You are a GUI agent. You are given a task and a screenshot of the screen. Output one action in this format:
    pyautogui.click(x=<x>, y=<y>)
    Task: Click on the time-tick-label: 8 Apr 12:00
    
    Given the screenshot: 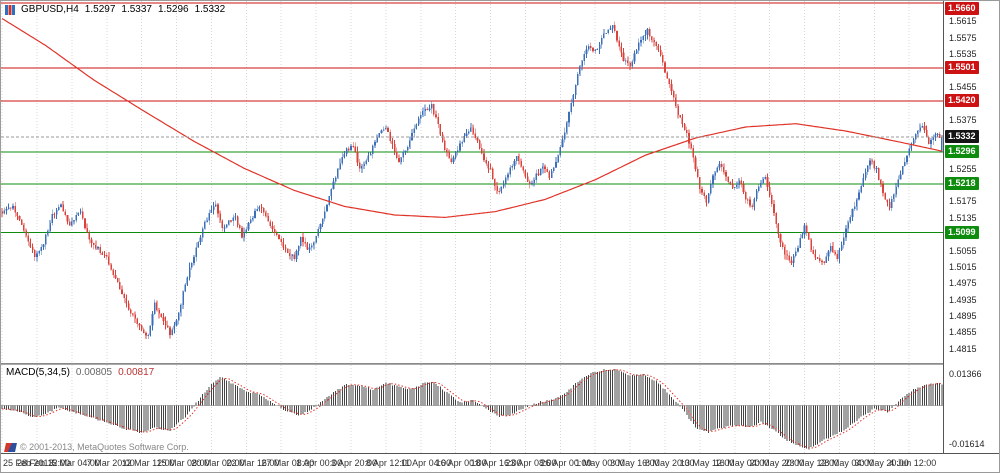 What is the action you would take?
    pyautogui.click(x=388, y=463)
    